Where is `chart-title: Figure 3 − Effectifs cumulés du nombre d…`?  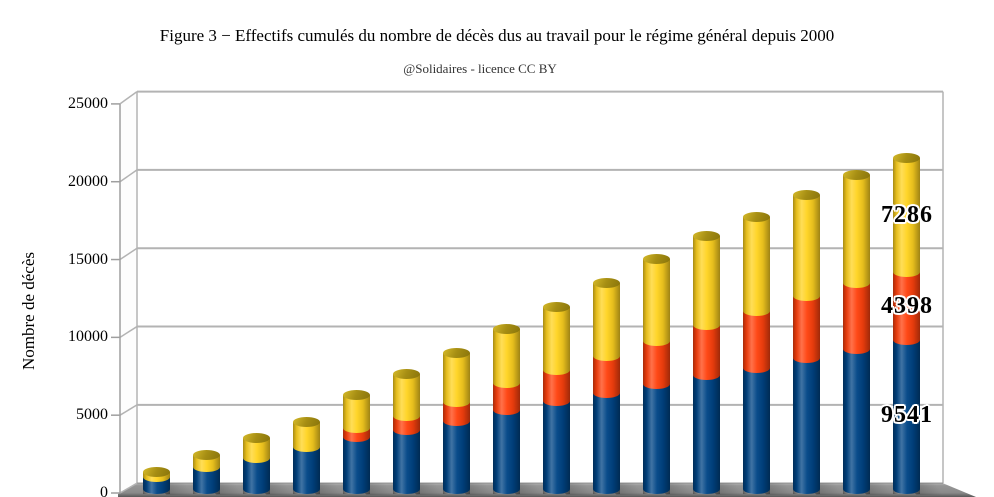
chart-title: Figure 3 − Effectifs cumulés du nombre d… is located at coordinates (497, 35).